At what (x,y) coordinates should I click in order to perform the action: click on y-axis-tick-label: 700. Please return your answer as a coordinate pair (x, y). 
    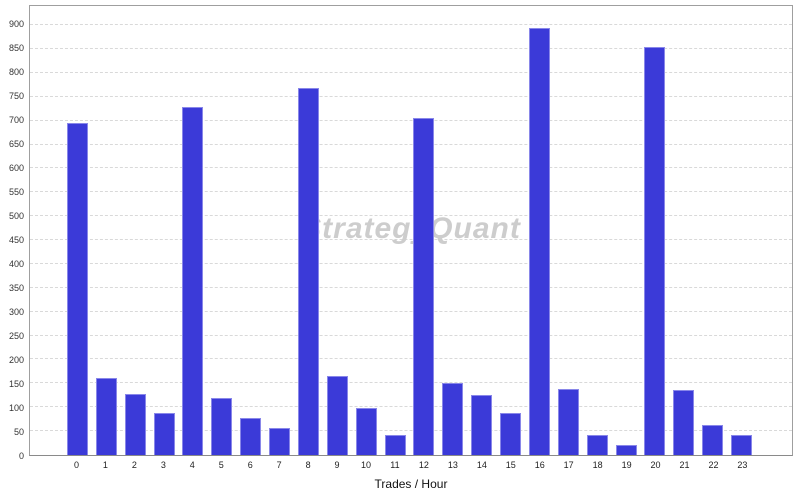
    Looking at the image, I should click on (16, 119).